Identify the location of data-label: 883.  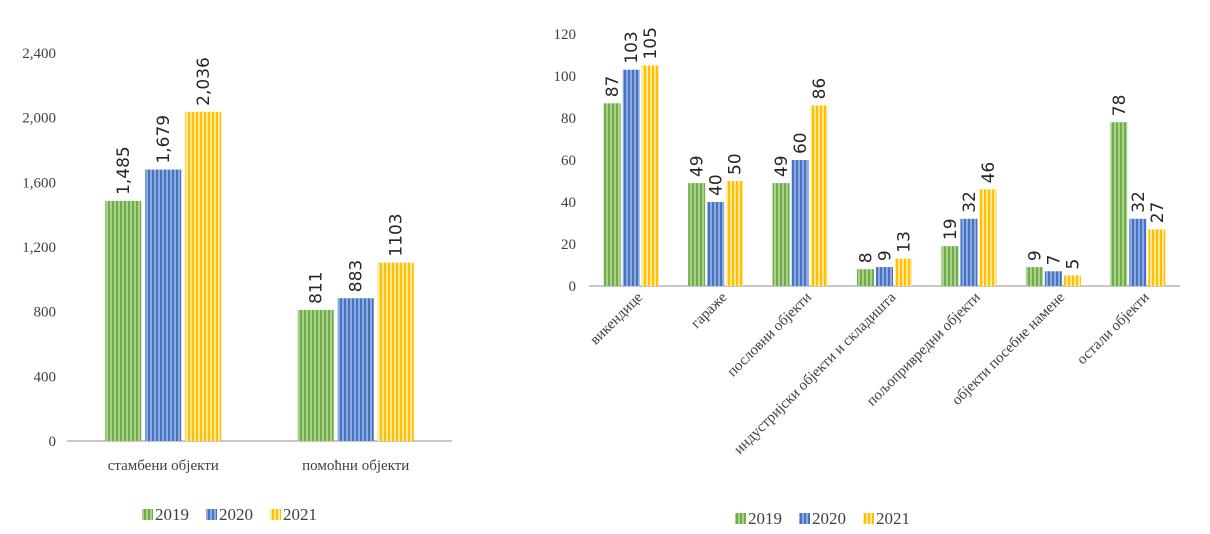
(357, 276).